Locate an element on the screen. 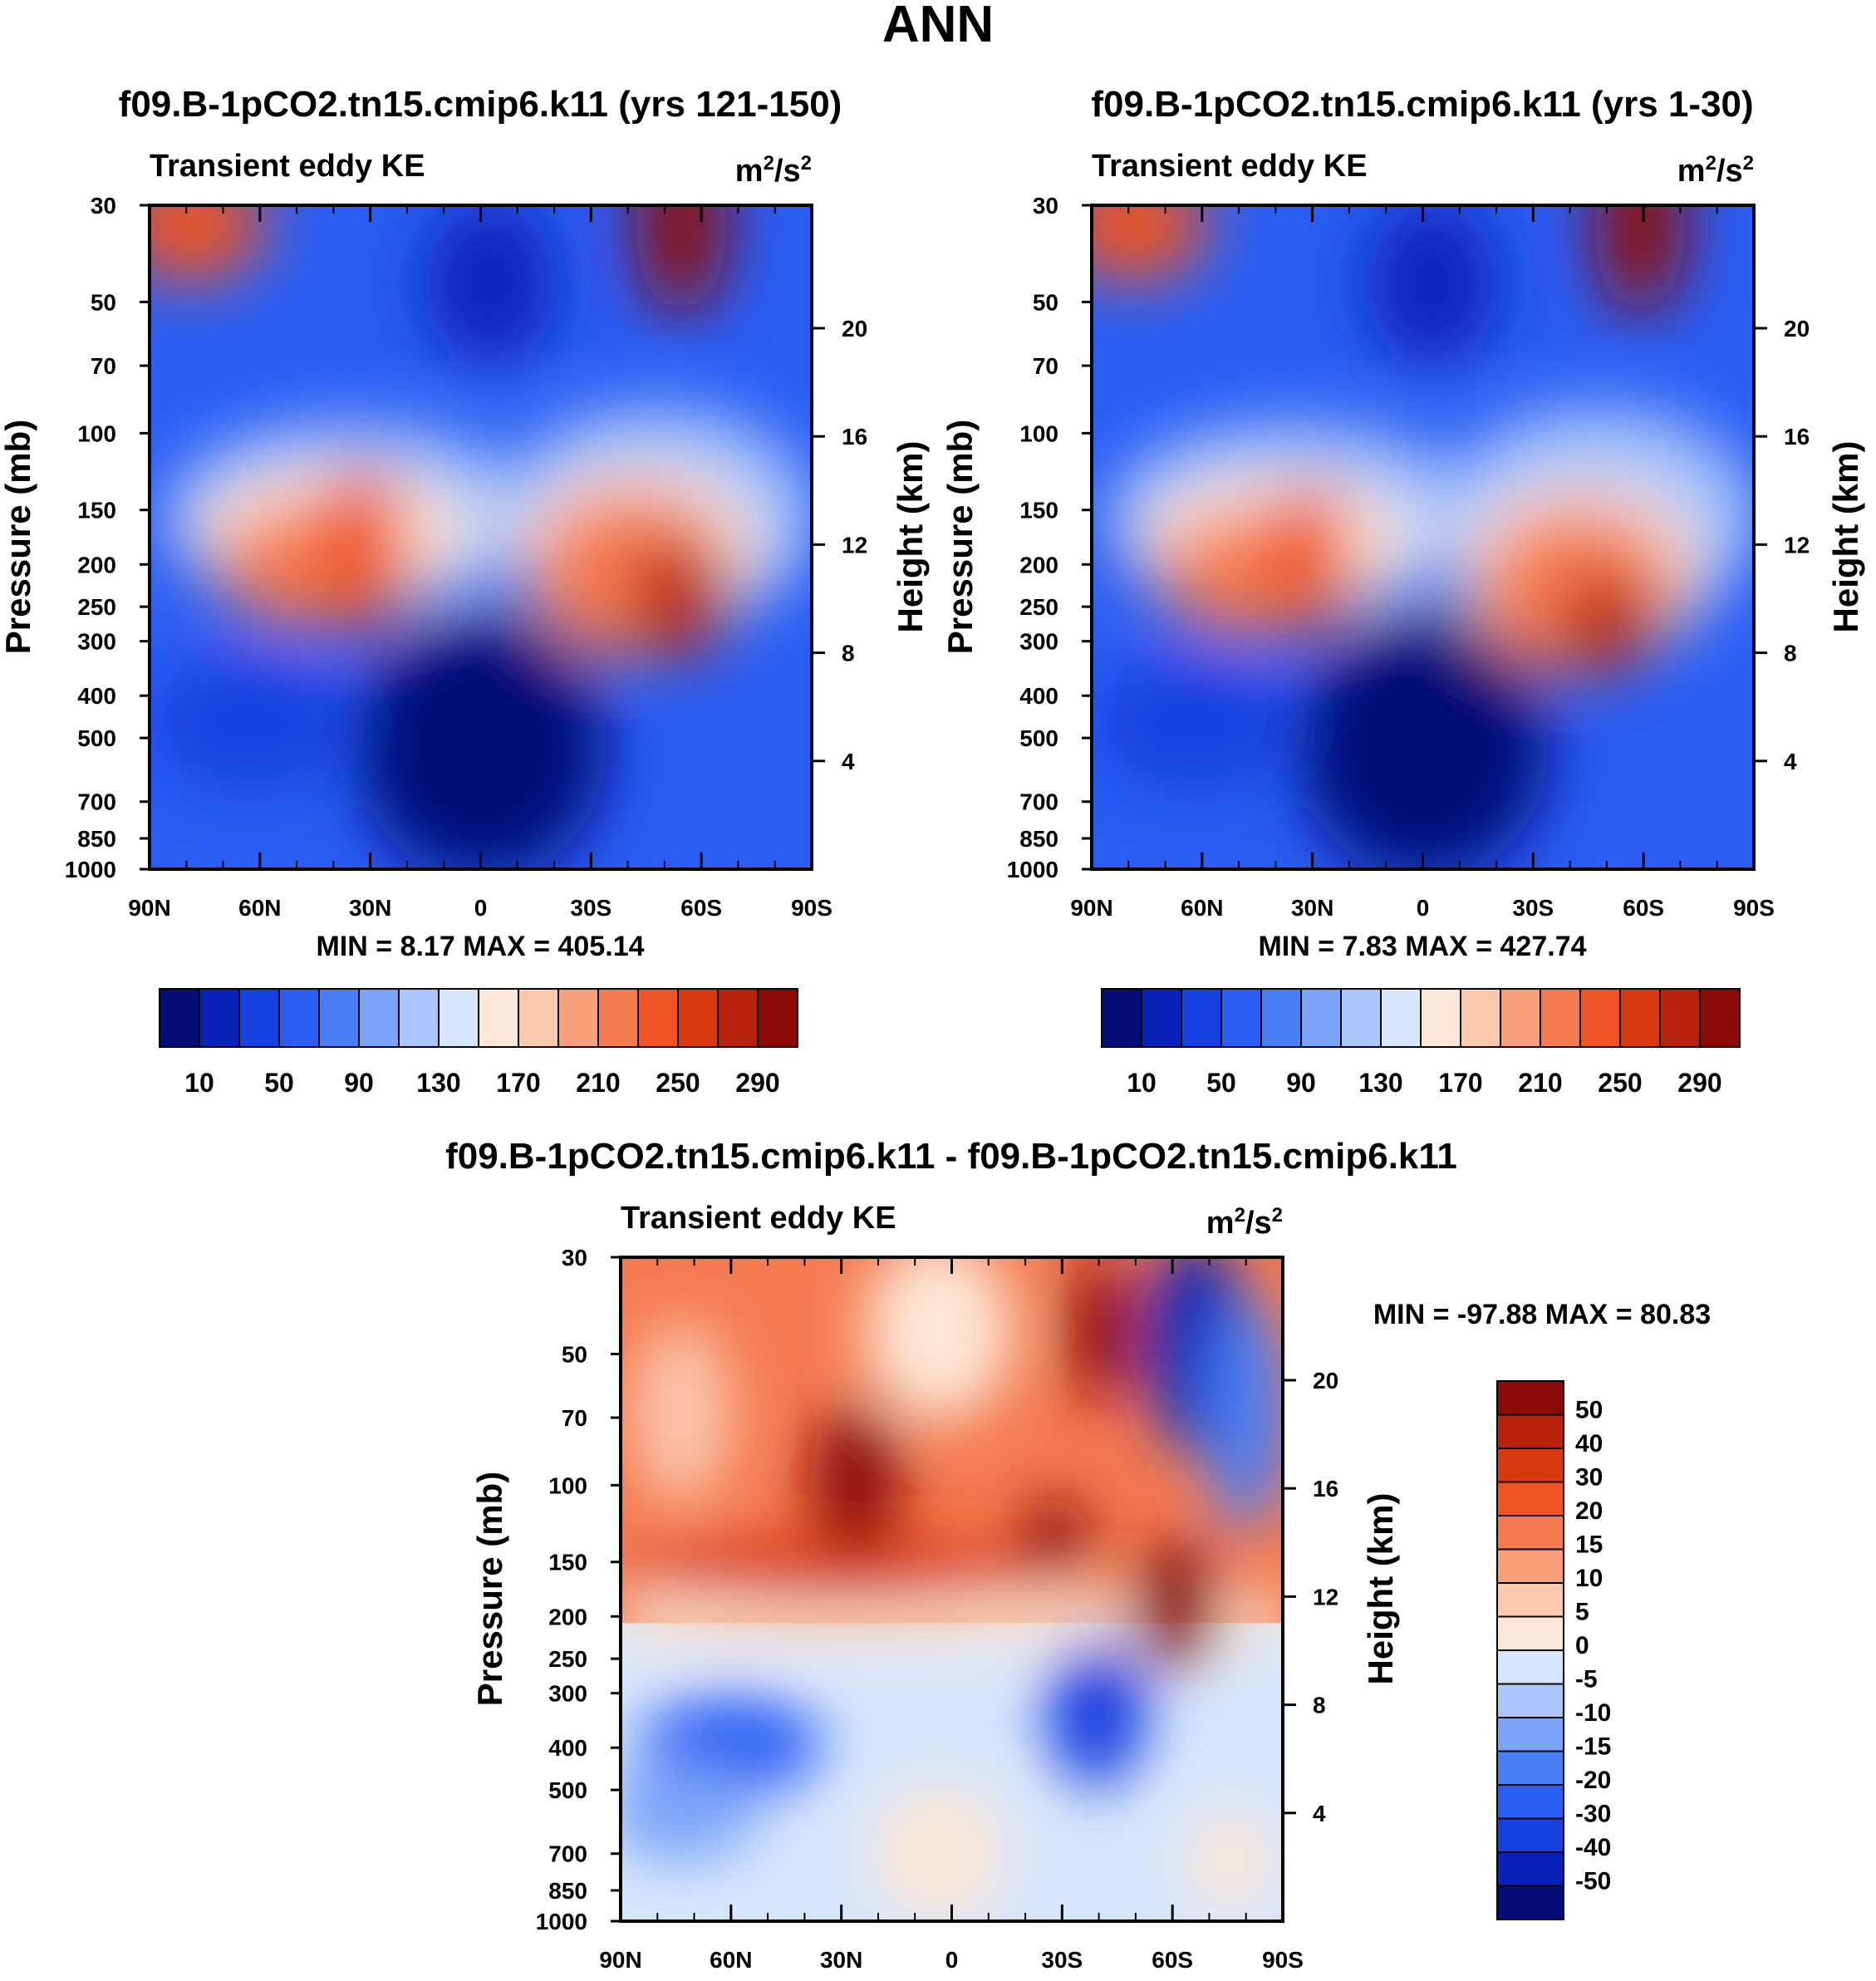 The image size is (1876, 1981). lat-tick-label: 90N is located at coordinates (620, 1960).